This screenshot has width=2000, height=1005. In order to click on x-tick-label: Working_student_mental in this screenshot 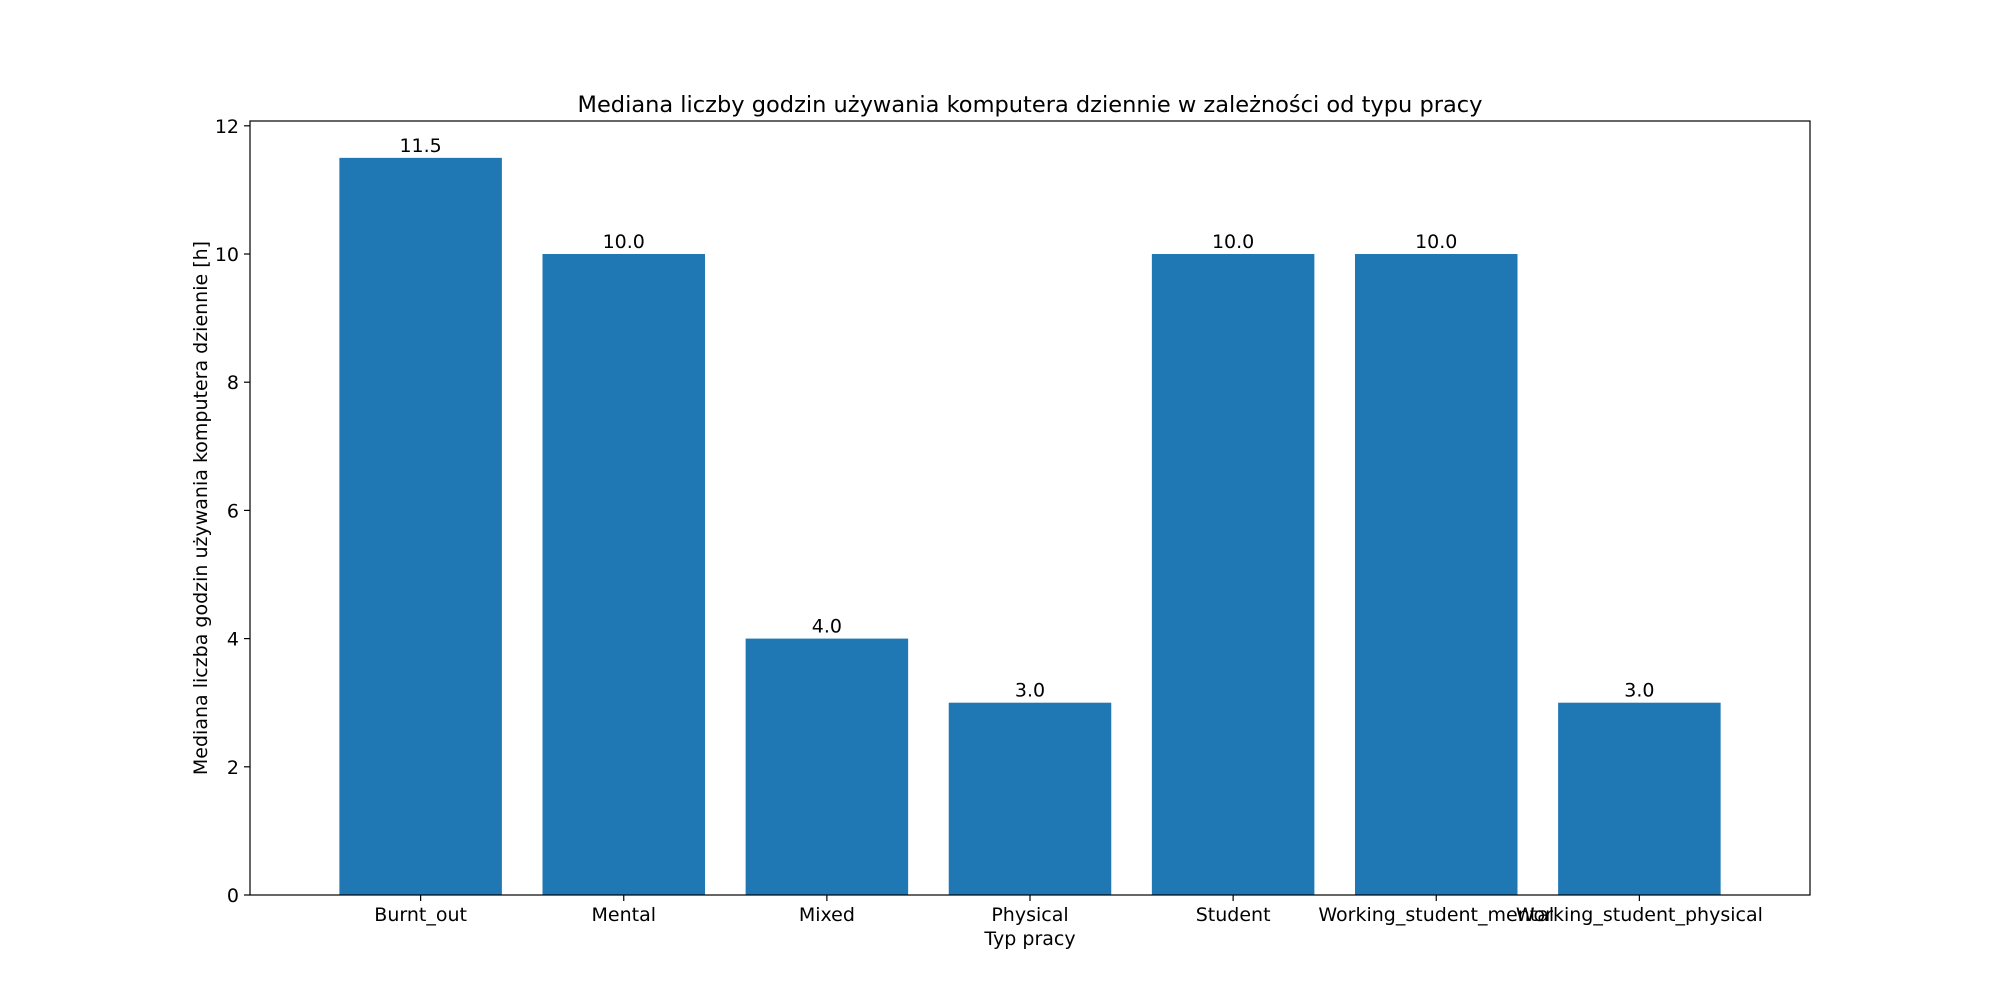, I will do `click(1436, 915)`.